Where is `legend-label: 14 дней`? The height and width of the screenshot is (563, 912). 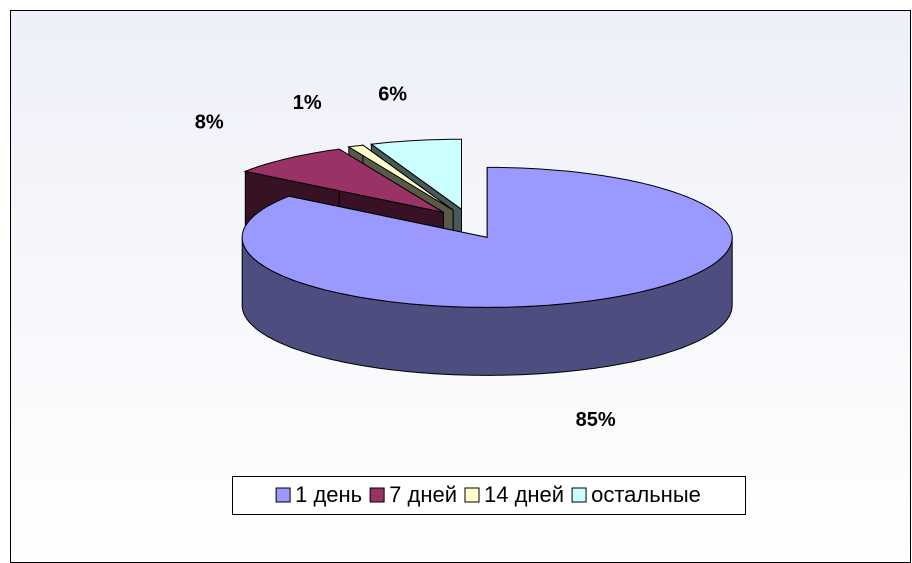
legend-label: 14 дней is located at coordinates (524, 494).